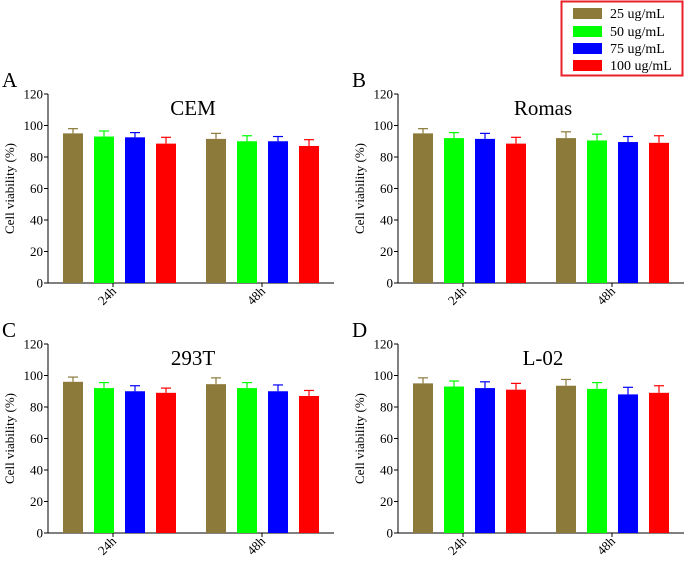 The height and width of the screenshot is (562, 685). Describe the element at coordinates (359, 330) in the screenshot. I see `panel-letter: D` at that location.